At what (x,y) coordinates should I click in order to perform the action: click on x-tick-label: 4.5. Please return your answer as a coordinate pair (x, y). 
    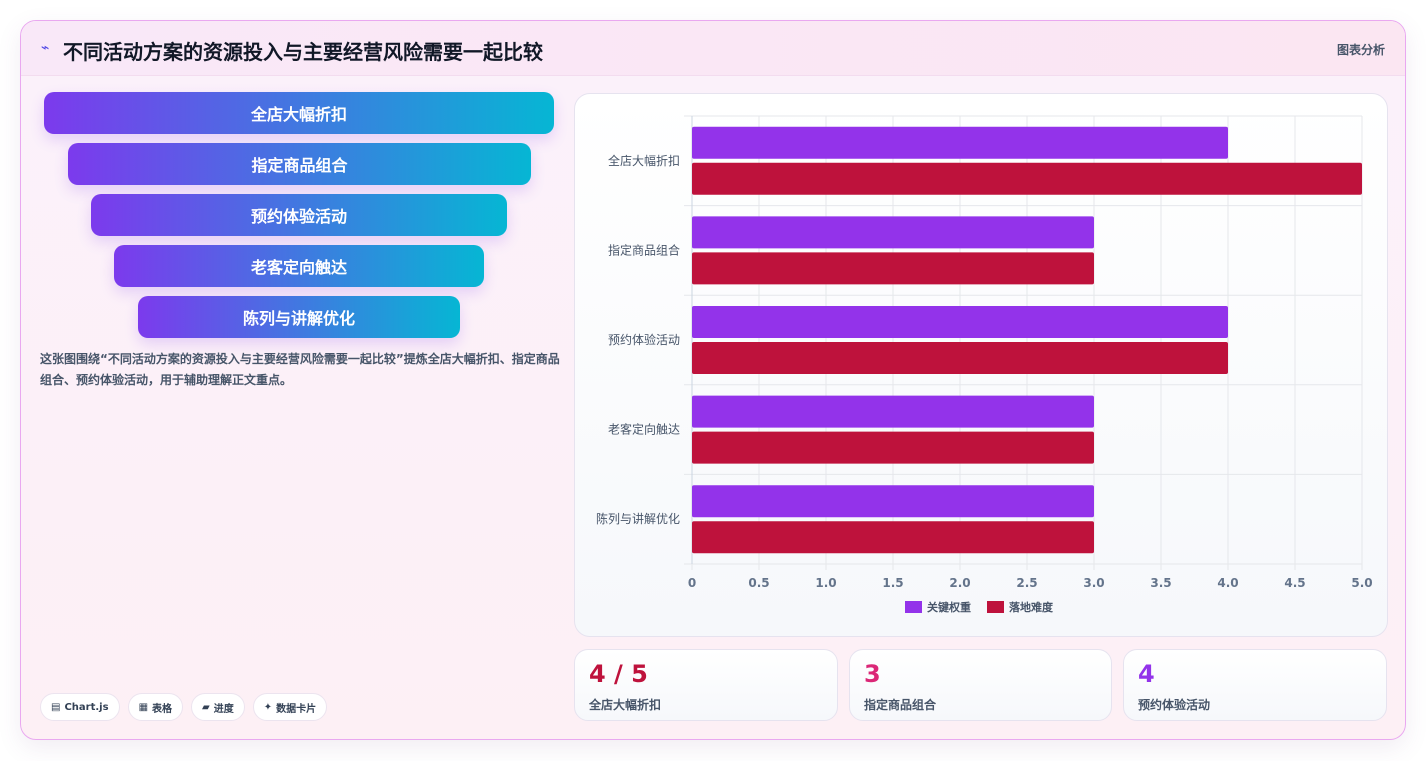
    Looking at the image, I should click on (1294, 583).